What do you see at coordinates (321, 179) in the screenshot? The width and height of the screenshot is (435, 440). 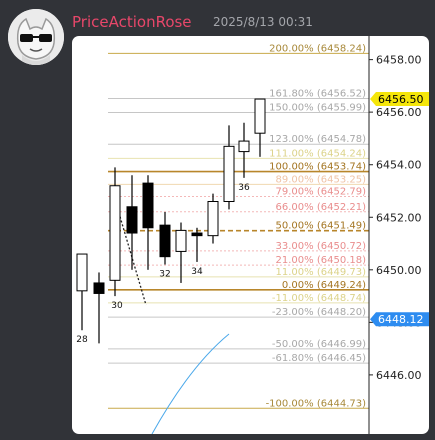 I see `fib-level-label: 89.00% (6453.25)` at bounding box center [321, 179].